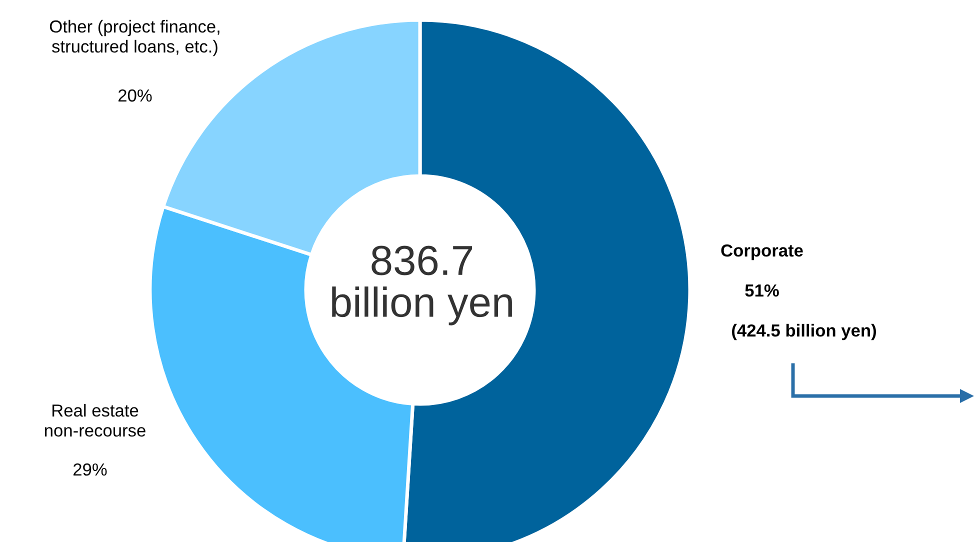  I want to click on data-label: 20%, so click(135, 95).